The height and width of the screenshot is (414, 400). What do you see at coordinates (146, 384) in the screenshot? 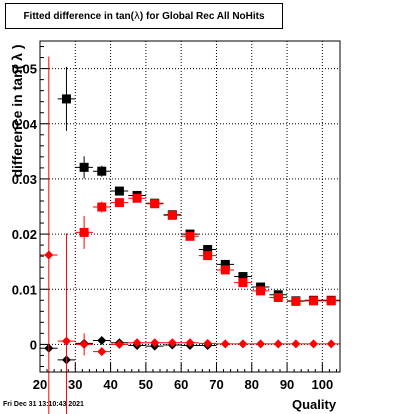
I see `x-tick-label: 50` at bounding box center [146, 384].